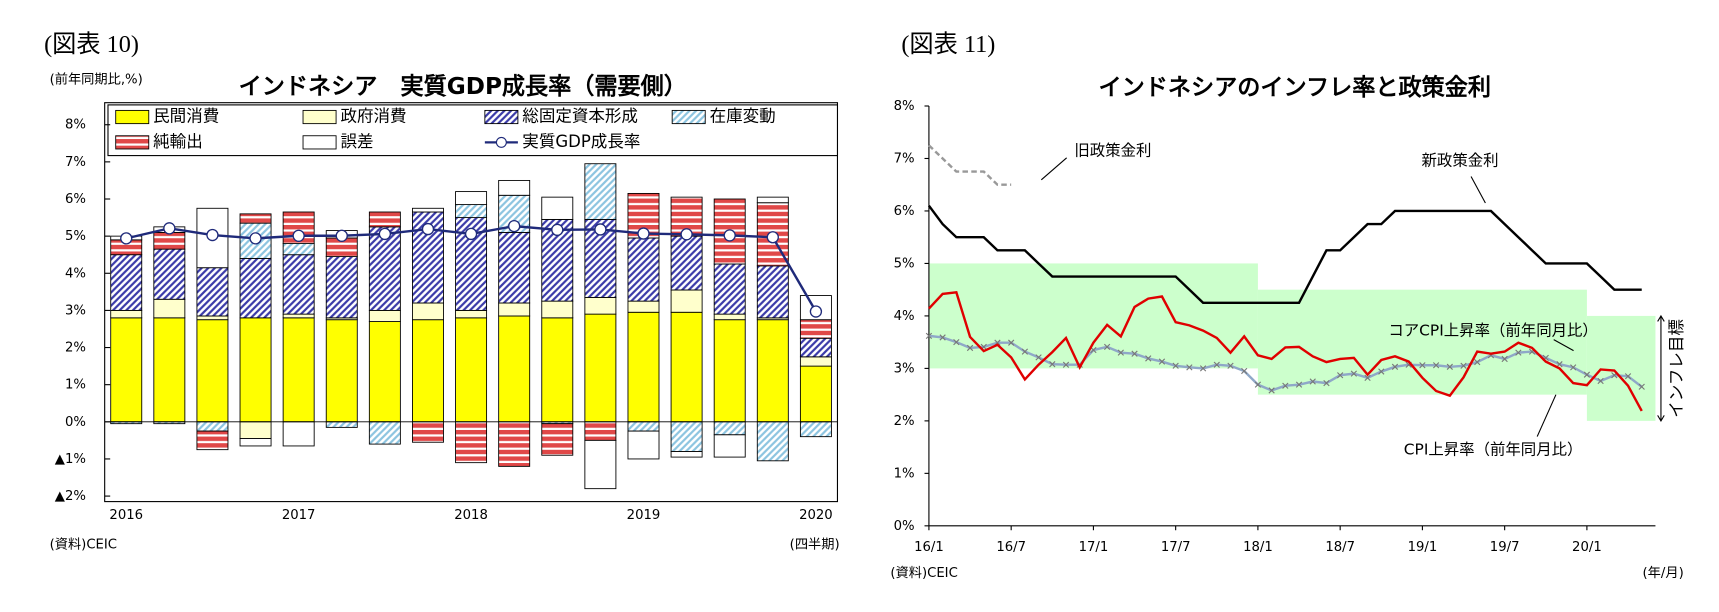  What do you see at coordinates (1176, 547) in the screenshot?
I see `x-tick-label: 17/7` at bounding box center [1176, 547].